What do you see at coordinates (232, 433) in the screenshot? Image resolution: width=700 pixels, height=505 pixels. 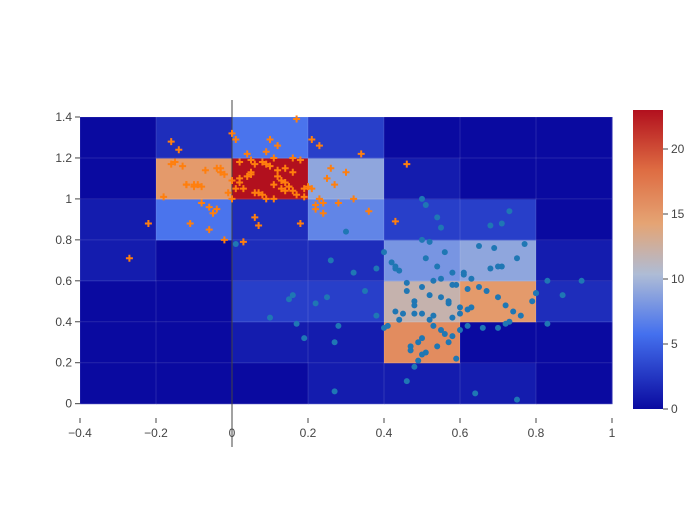 I see `x-tick-label: 0` at bounding box center [232, 433].